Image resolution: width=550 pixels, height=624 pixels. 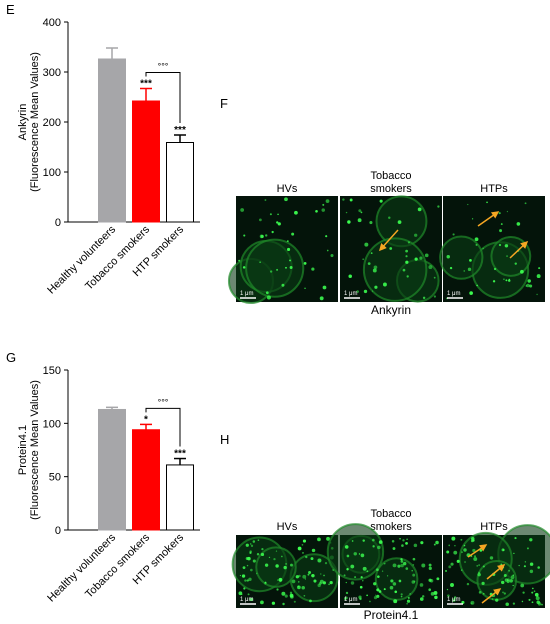 I want to click on y-axis-label: (Fluorescence Mean Values), so click(x=35, y=450).